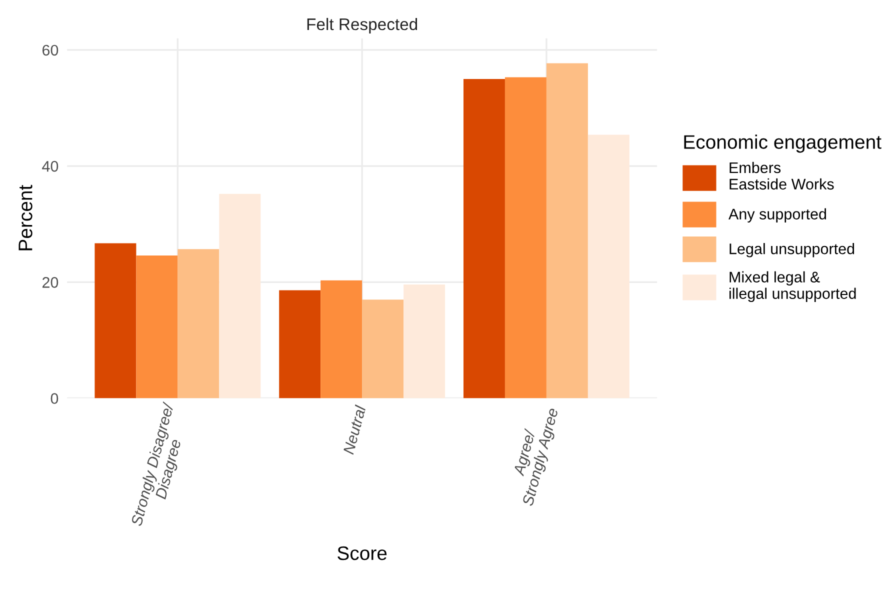  I want to click on y-axis-title: Percent, so click(25, 217).